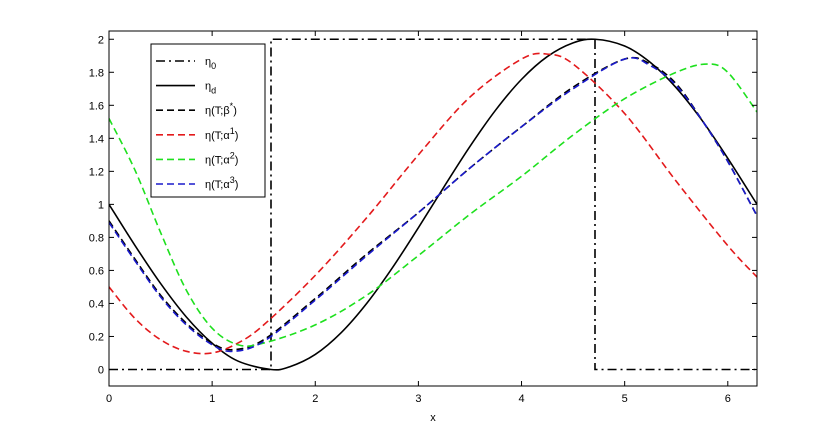 Image resolution: width=836 pixels, height=434 pixels. Describe the element at coordinates (433, 418) in the screenshot. I see `x-axis-label: x` at that location.